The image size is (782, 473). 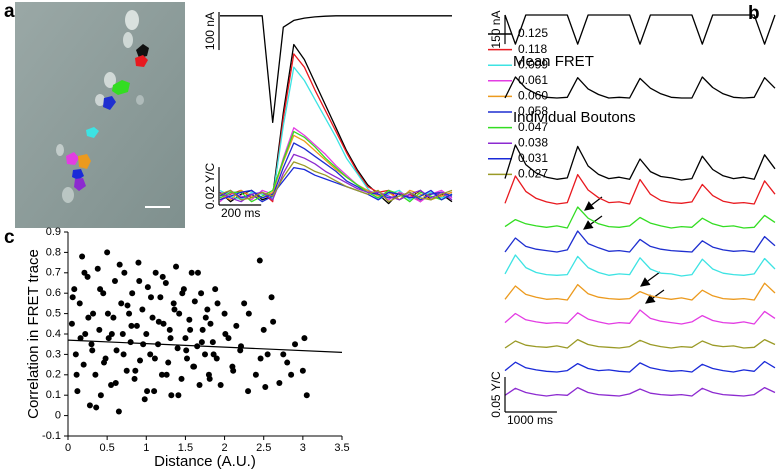 What do you see at coordinates (9, 11) in the screenshot?
I see `panel-letter: a` at bounding box center [9, 11].